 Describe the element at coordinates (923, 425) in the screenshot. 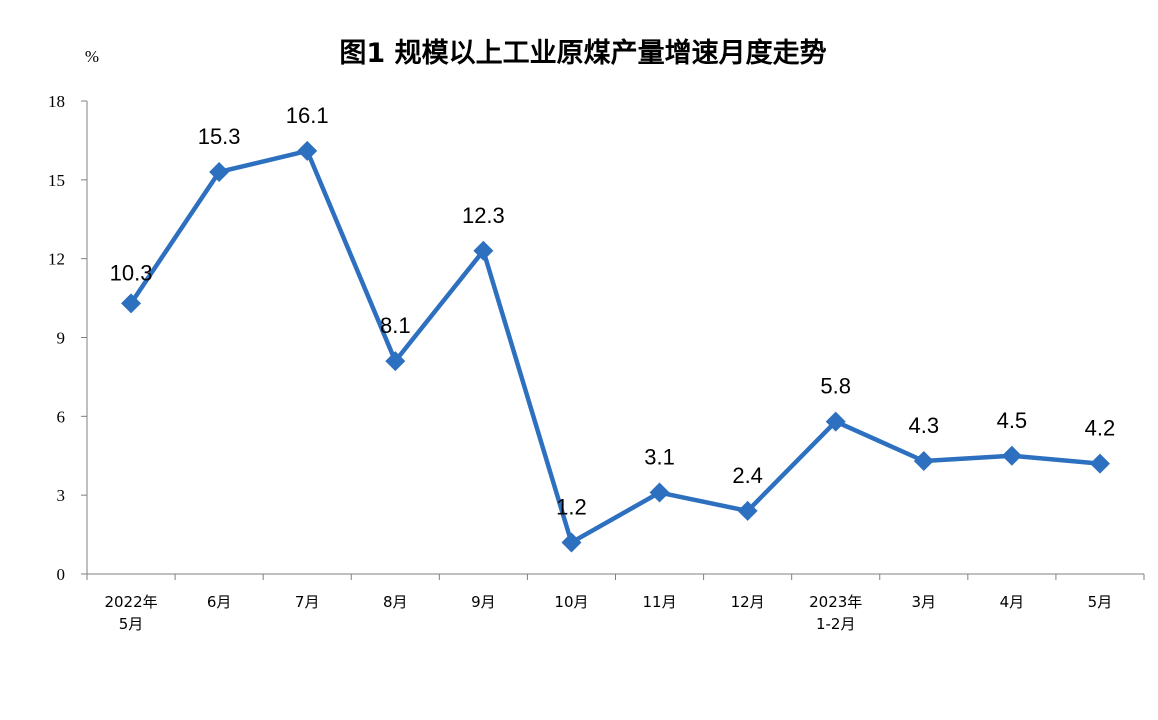

I see `data-label: 4.3` at that location.